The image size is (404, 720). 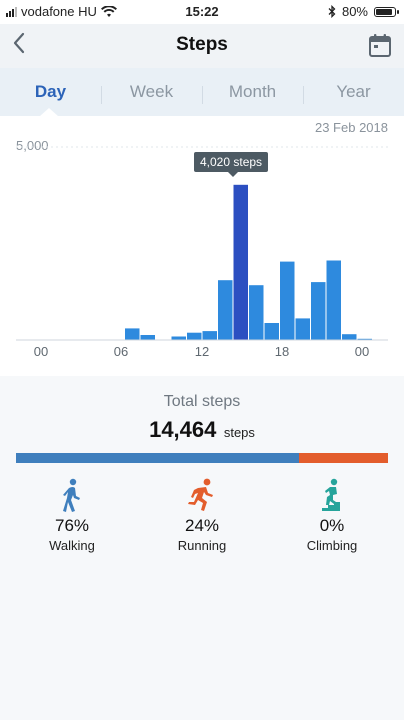 What do you see at coordinates (71, 495) in the screenshot?
I see `walking-icon` at bounding box center [71, 495].